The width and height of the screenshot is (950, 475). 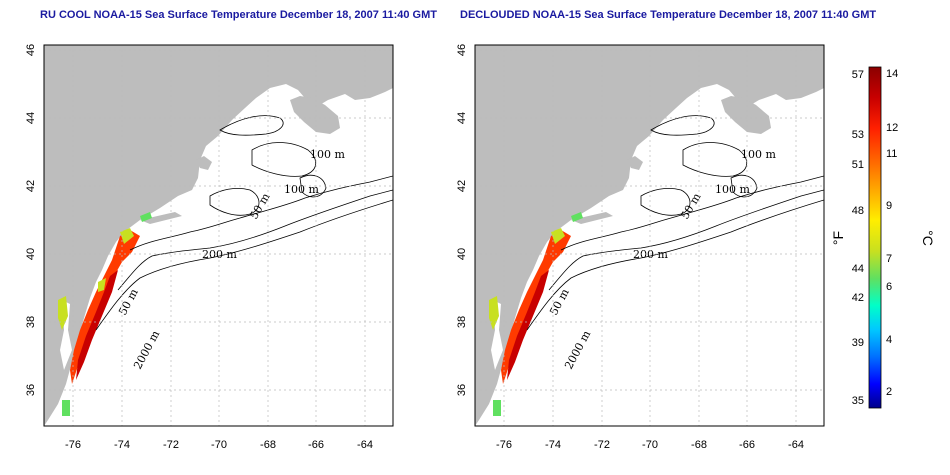 I want to click on right-map-nova-scotia, so click(x=746, y=115).